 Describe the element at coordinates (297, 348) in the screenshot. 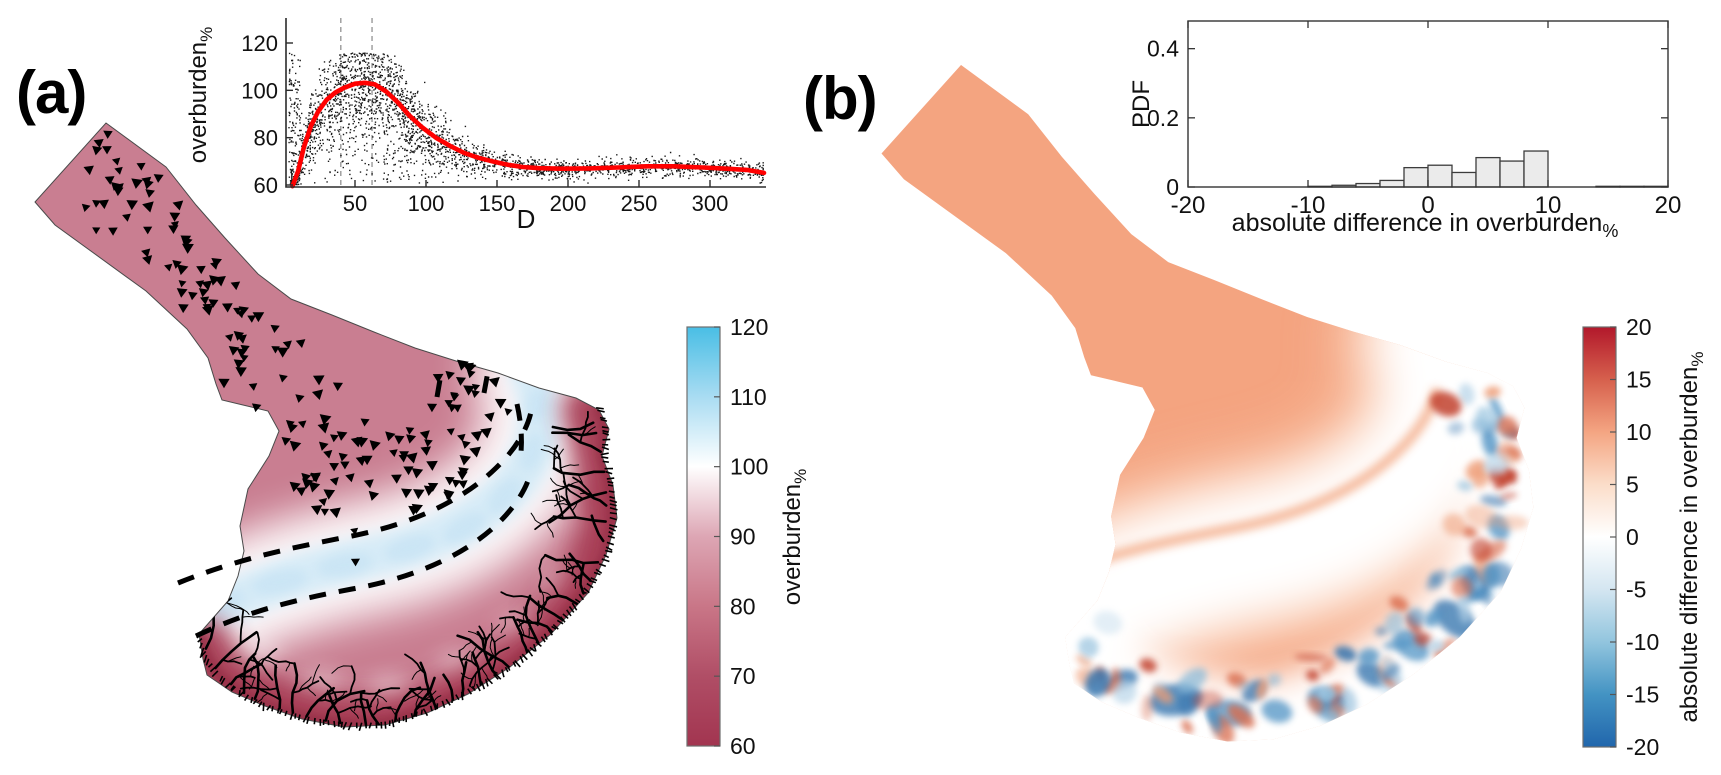

I see `map-a-triangle-markers` at that location.